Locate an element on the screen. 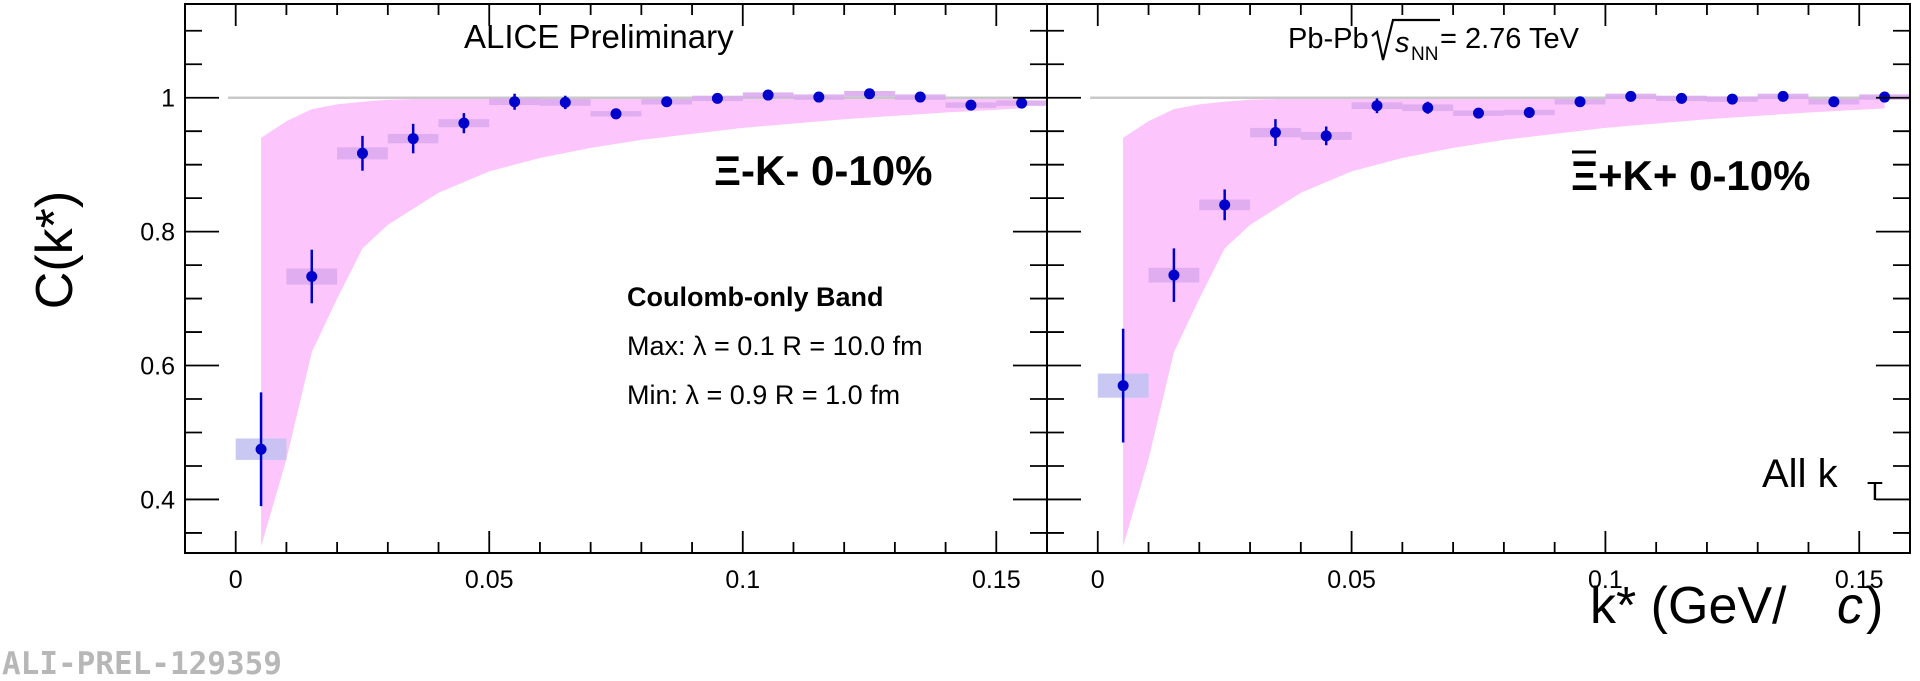 Image resolution: width=1920 pixels, height=681 pixels. sqrt-sign is located at coordinates (1405, 39).